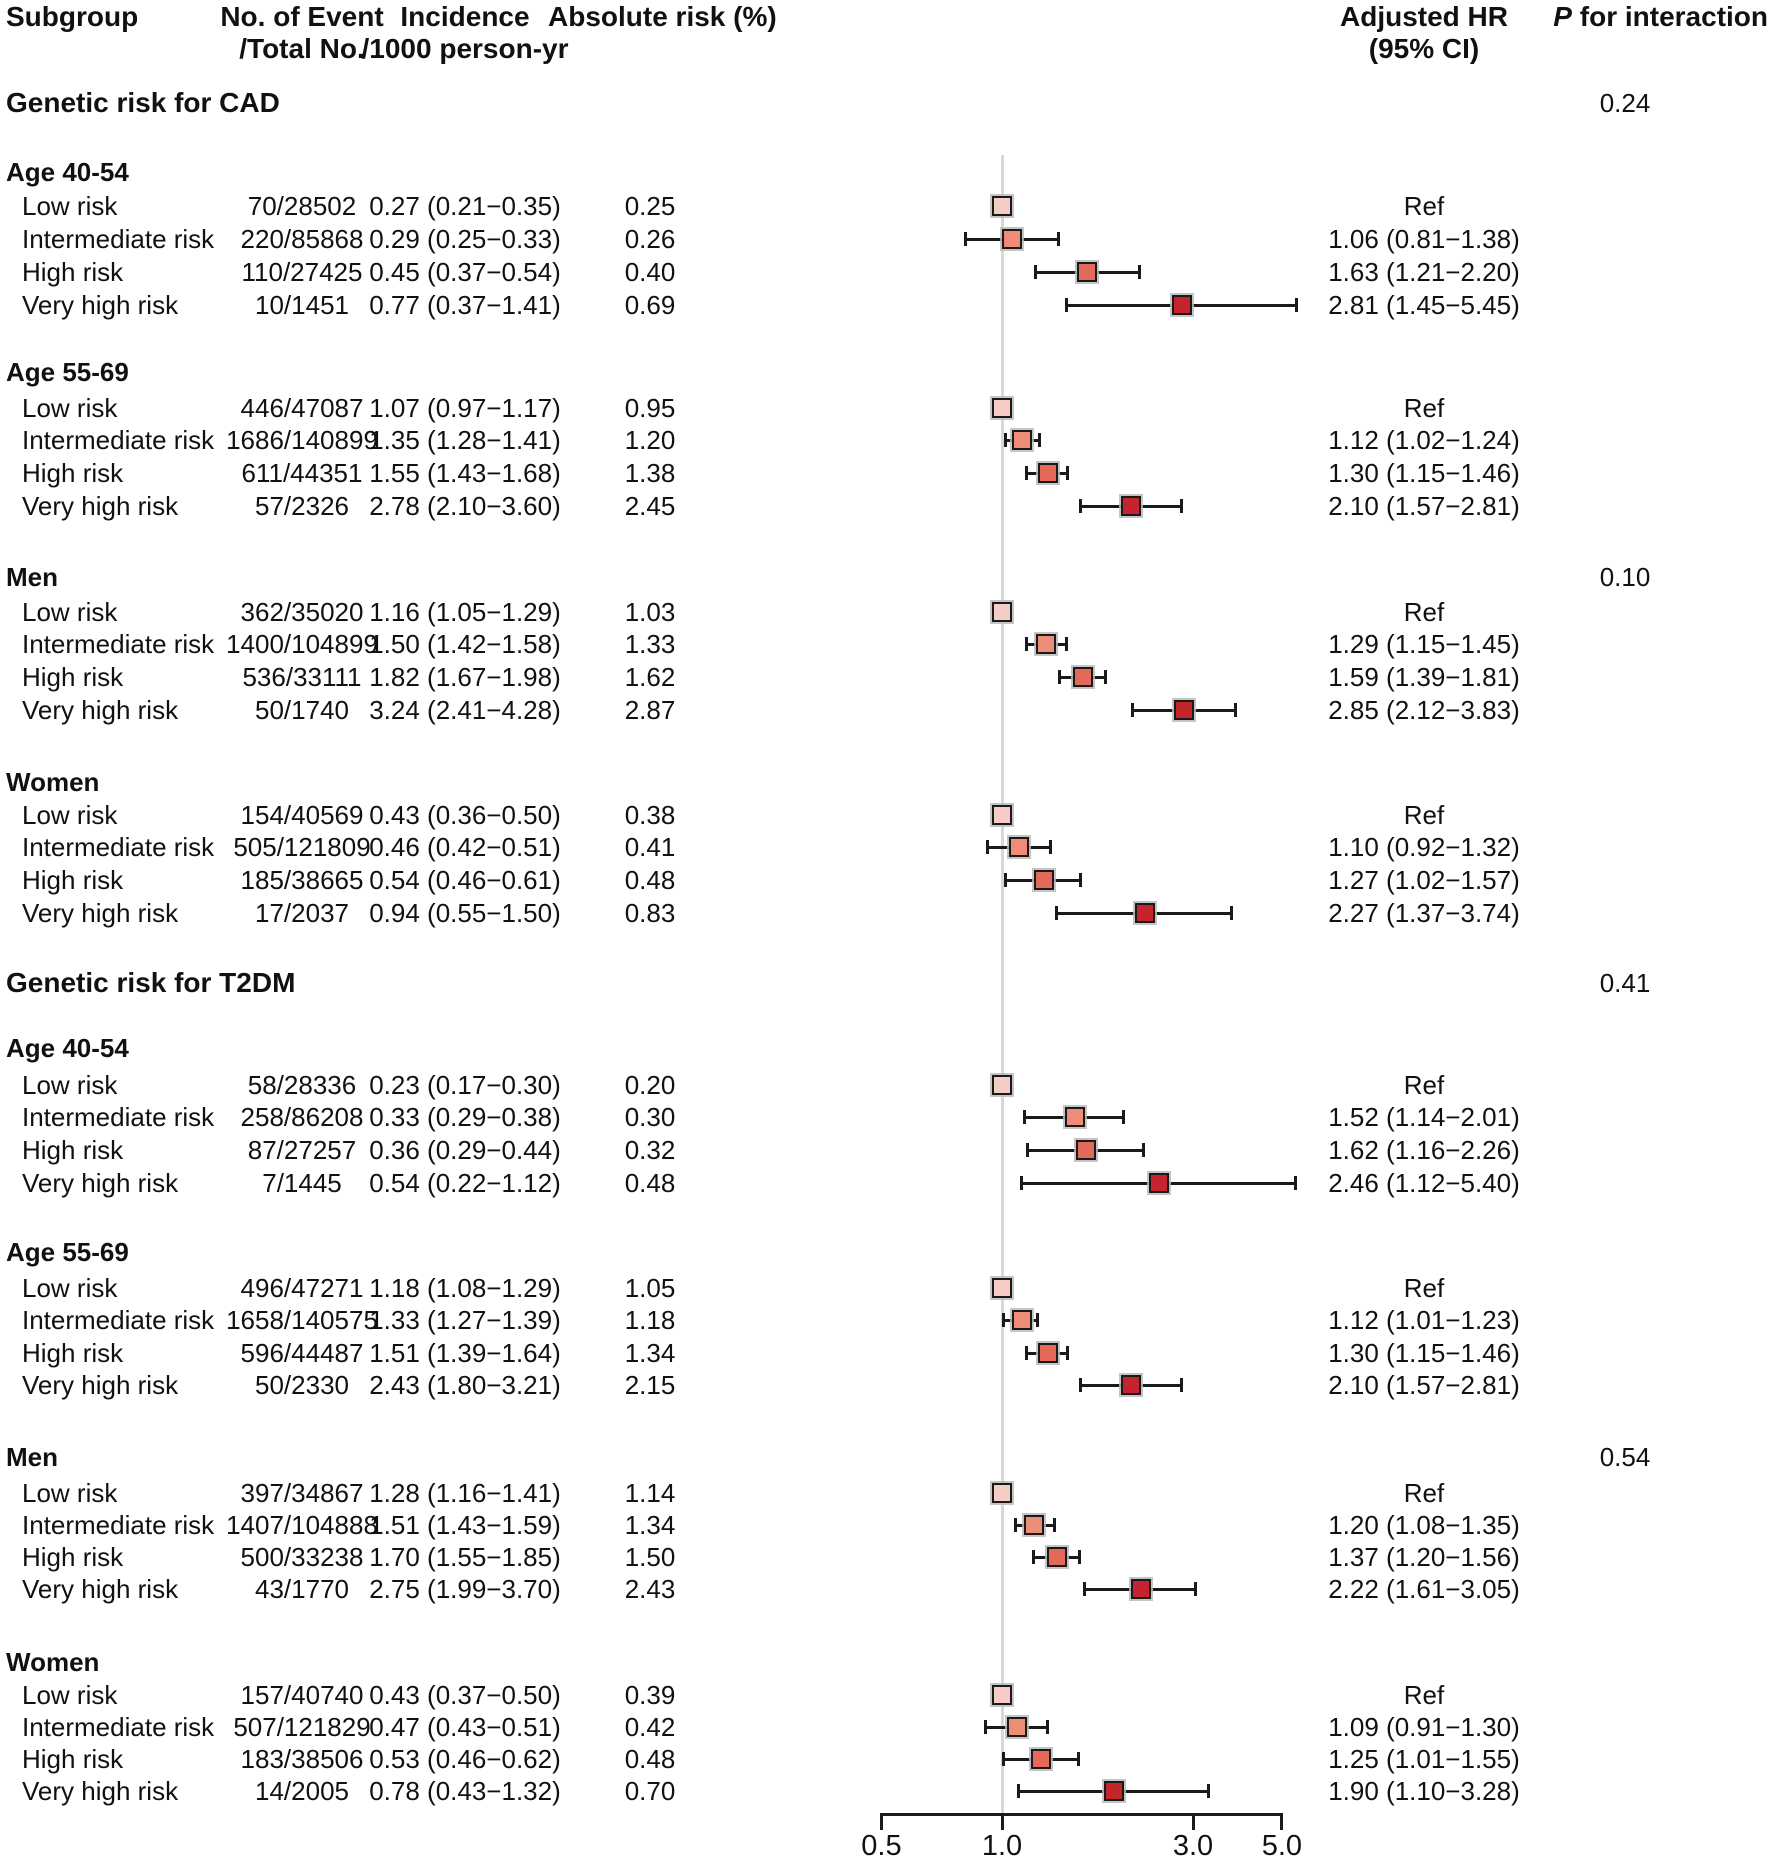 The image size is (1772, 1864). Describe the element at coordinates (1424, 913) in the screenshot. I see `row-adjusted-hr: 2.27 (1.37−3.74)` at that location.